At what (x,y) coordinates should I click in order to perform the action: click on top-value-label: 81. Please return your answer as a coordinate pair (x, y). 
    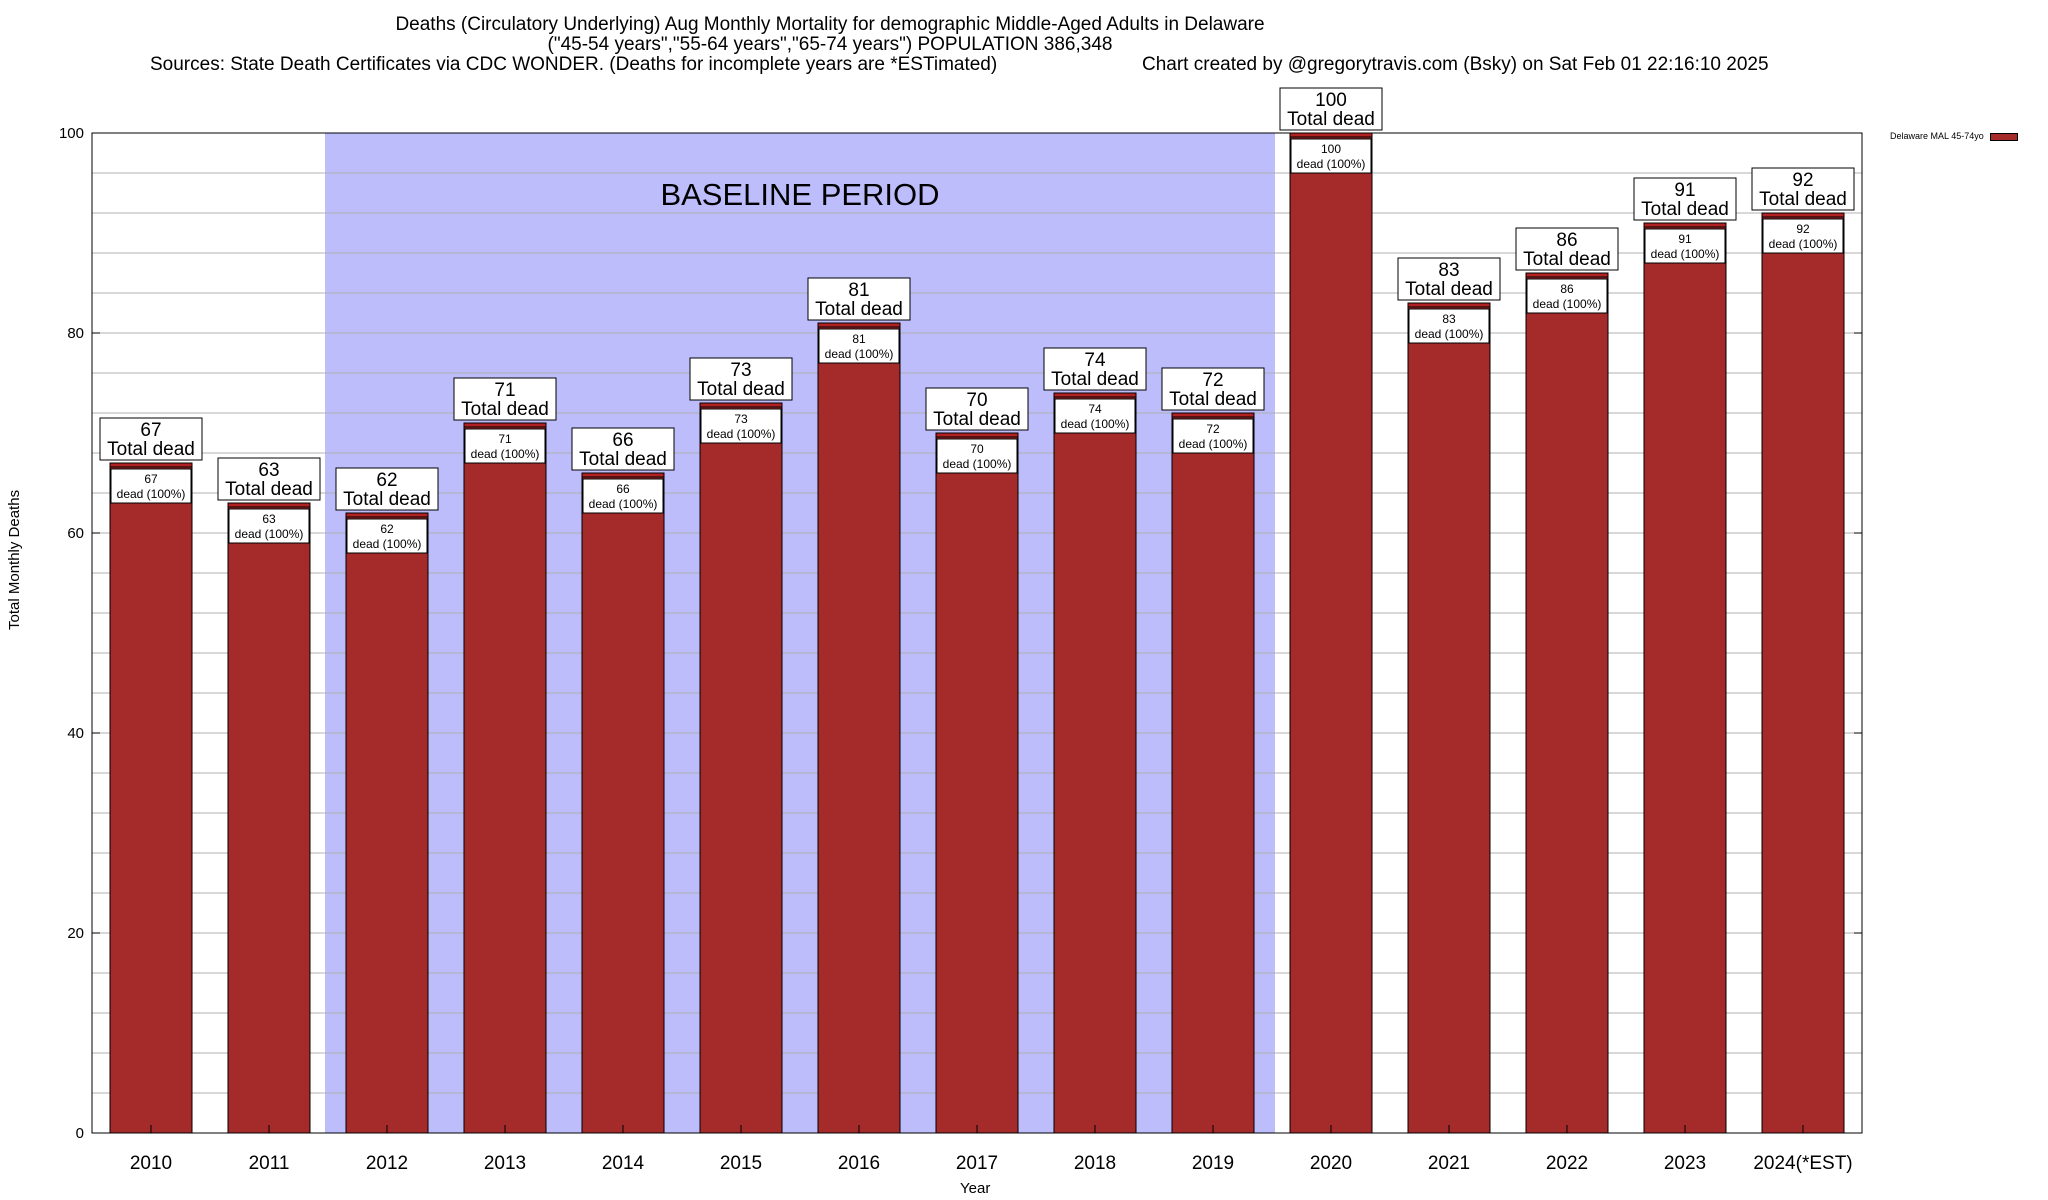
    Looking at the image, I should click on (858, 290).